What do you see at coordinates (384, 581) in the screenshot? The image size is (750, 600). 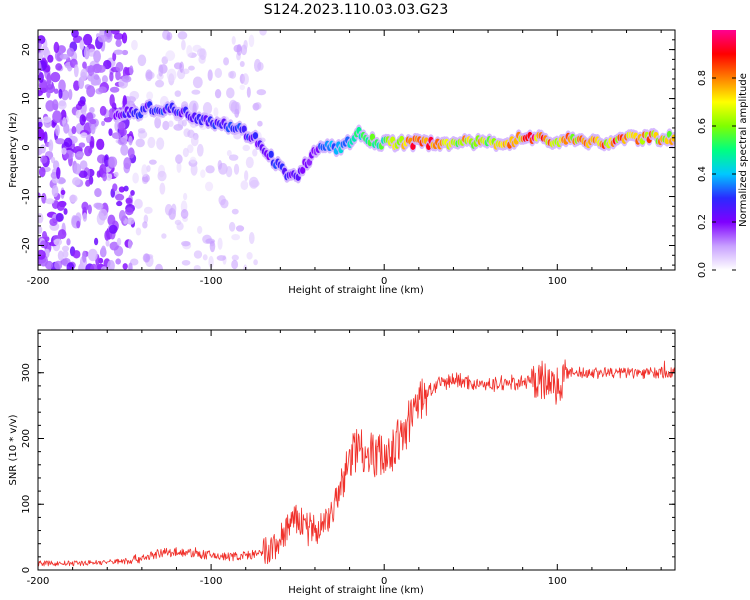 I see `x-tick-label: 0` at bounding box center [384, 581].